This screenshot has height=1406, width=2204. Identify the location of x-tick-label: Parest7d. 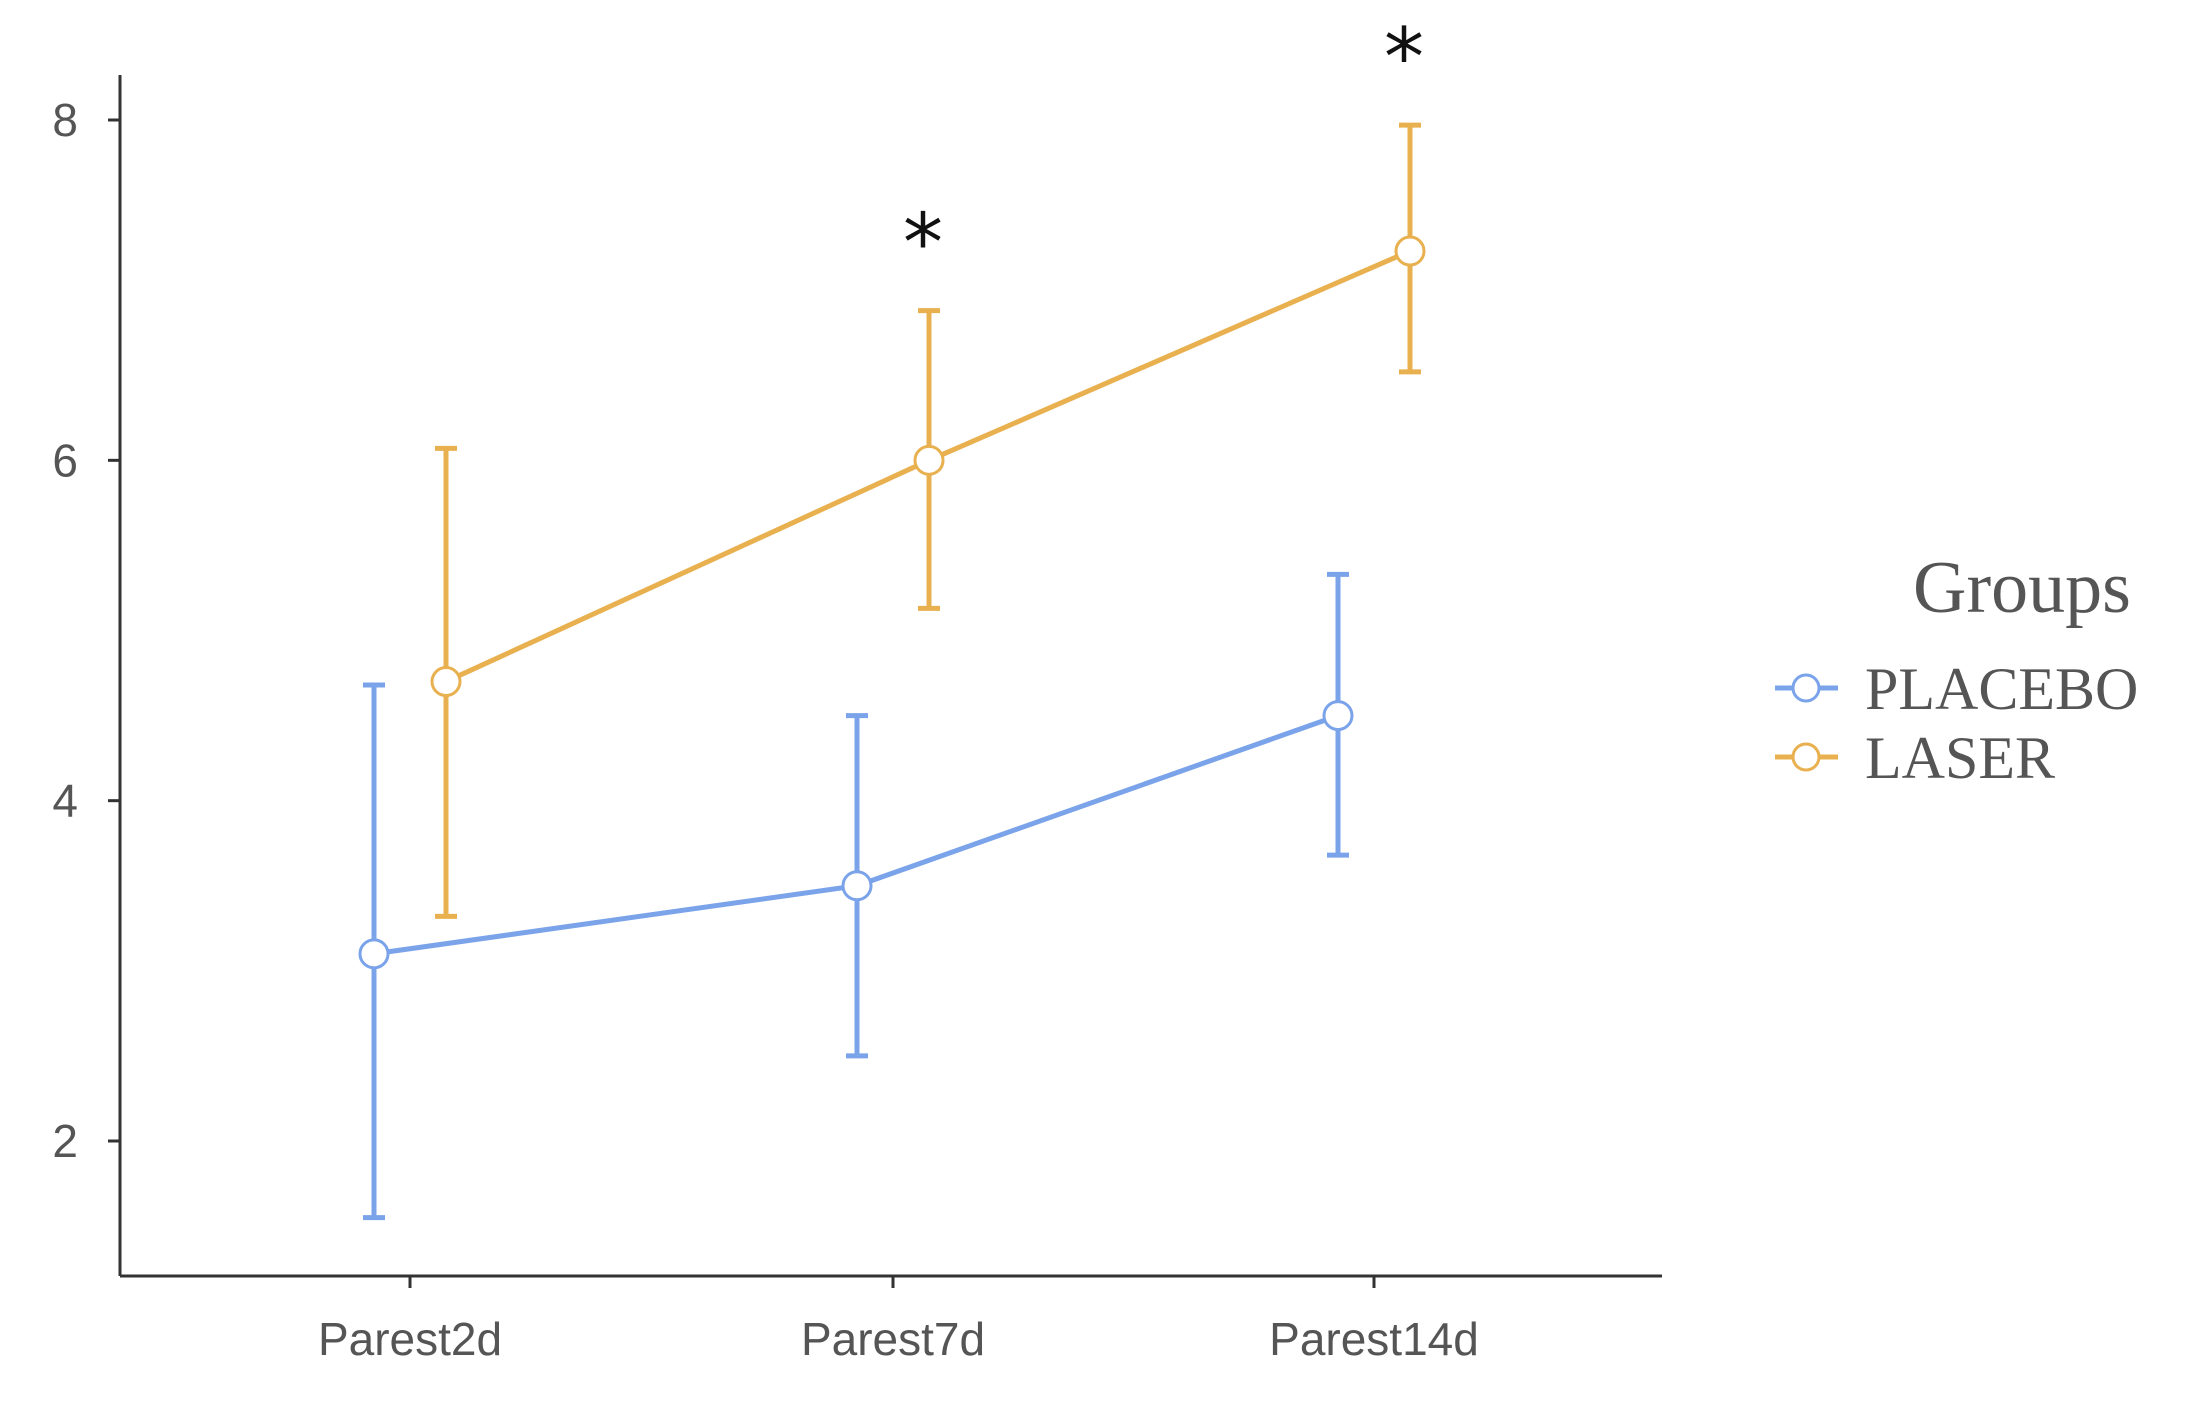
(893, 1339).